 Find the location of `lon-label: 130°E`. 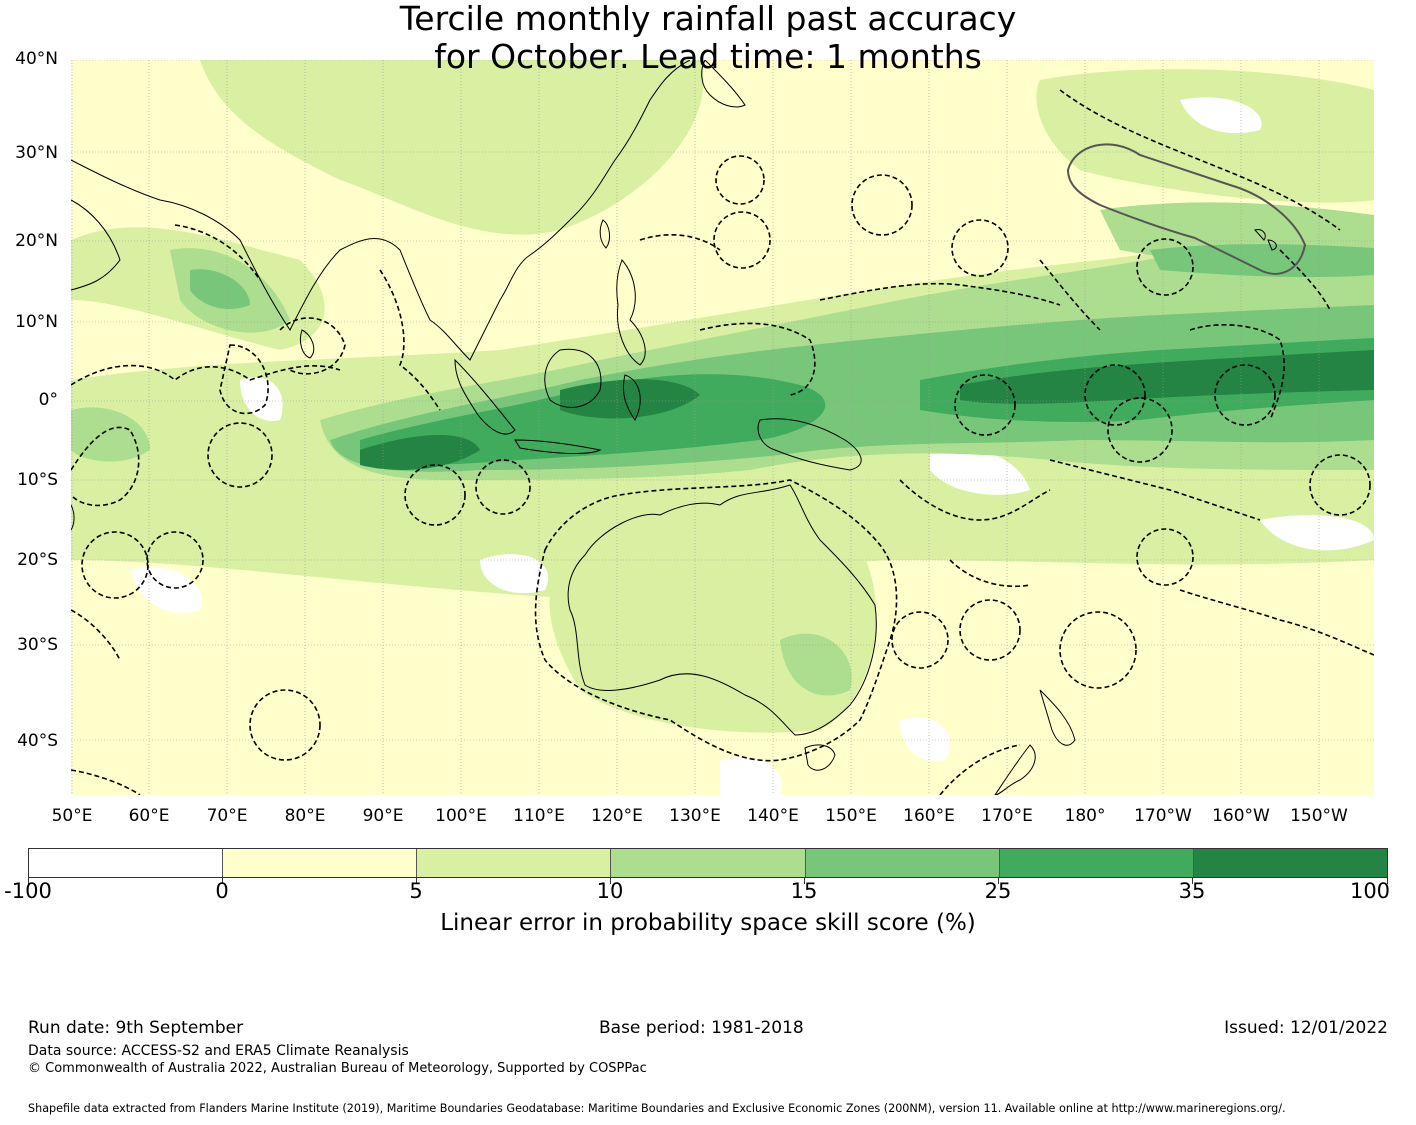

lon-label: 130°E is located at coordinates (695, 816).